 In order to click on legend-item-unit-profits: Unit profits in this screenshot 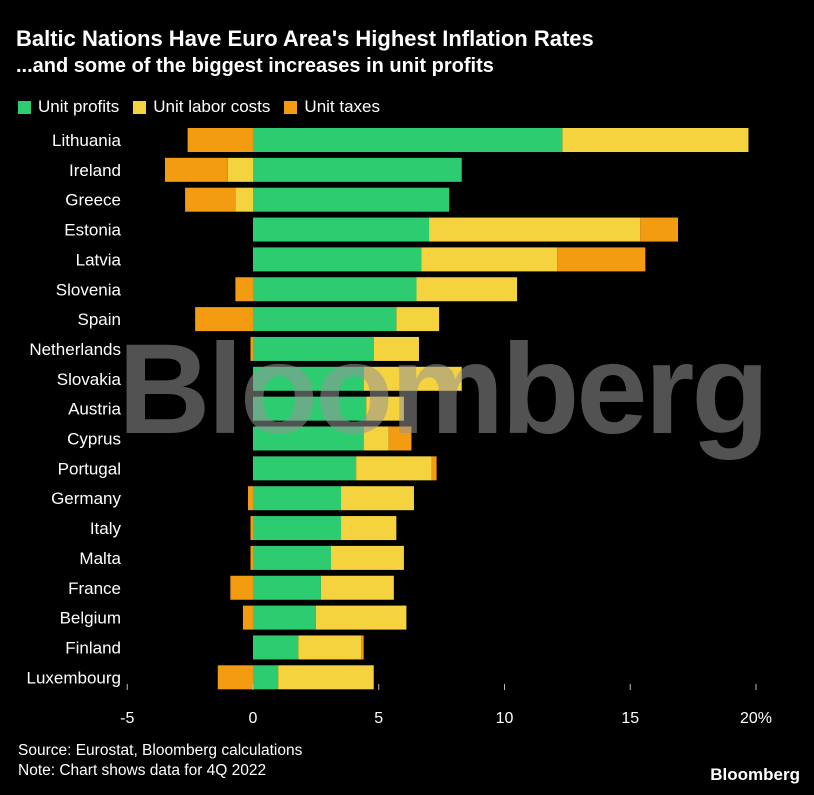, I will do `click(68, 107)`.